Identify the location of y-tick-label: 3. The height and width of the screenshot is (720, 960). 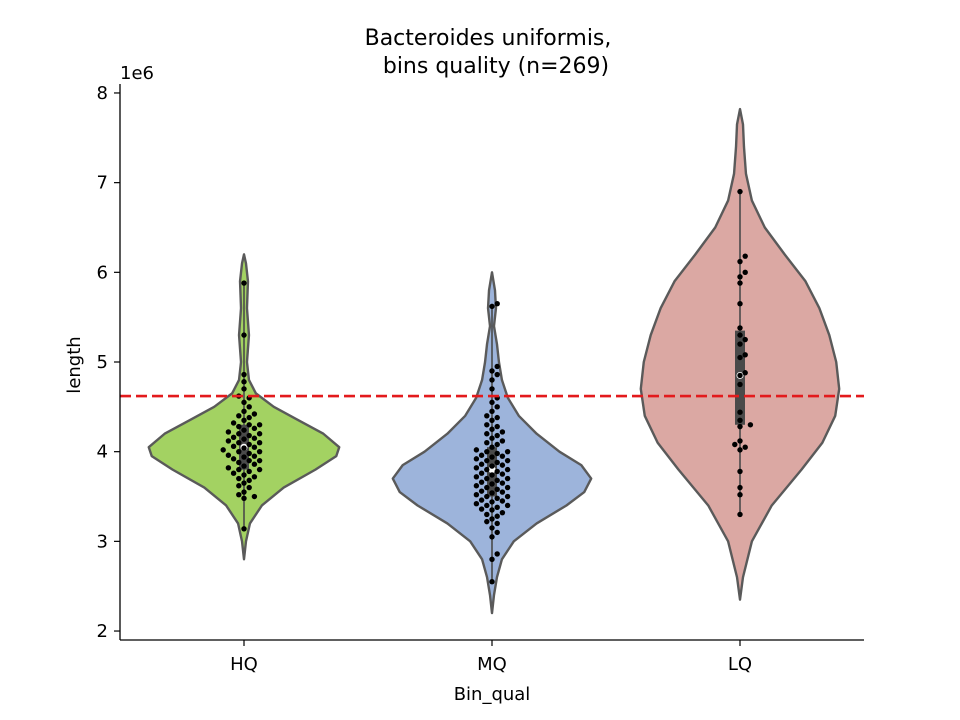
(102, 541).